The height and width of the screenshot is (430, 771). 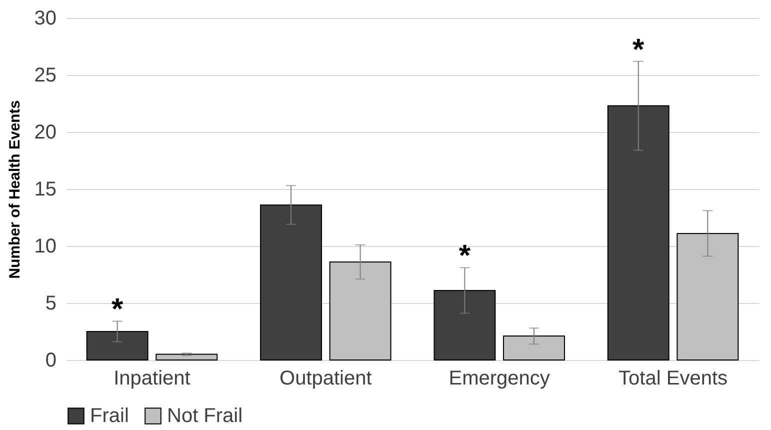 I want to click on y-tick-label: 5, so click(x=50, y=303).